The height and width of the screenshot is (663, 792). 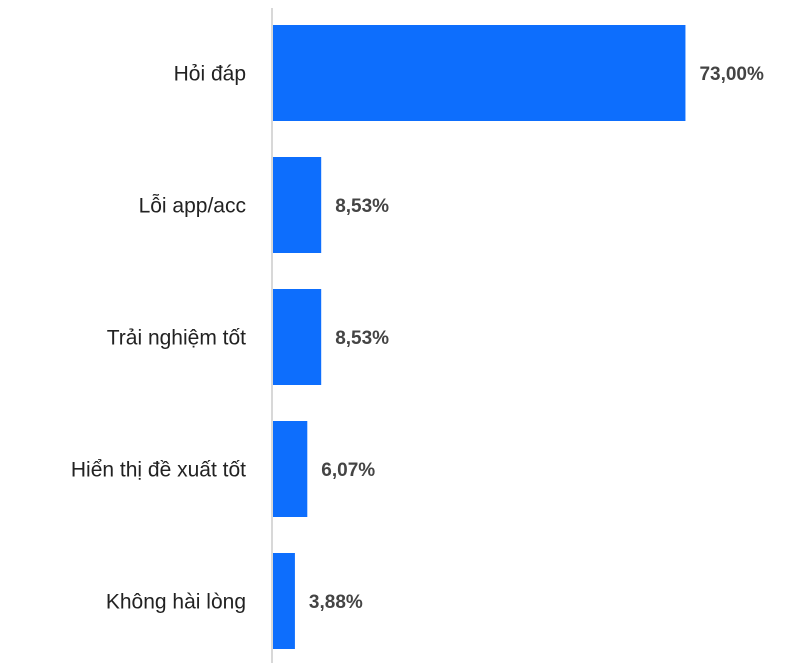 What do you see at coordinates (176, 602) in the screenshot?
I see `category-label: Không hài lòng` at bounding box center [176, 602].